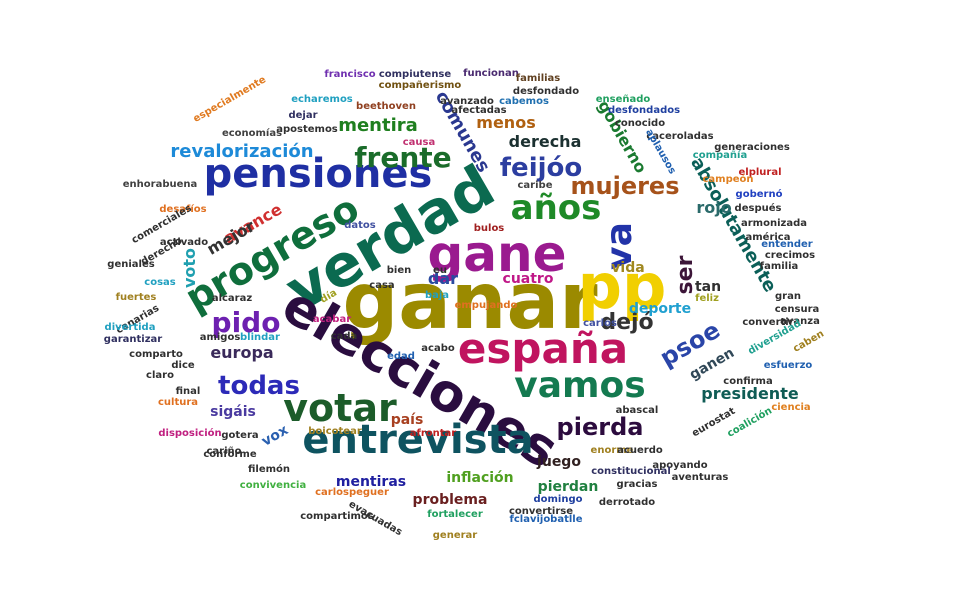  What do you see at coordinates (420, 85) in the screenshot?
I see `word-55: compañerismo` at bounding box center [420, 85].